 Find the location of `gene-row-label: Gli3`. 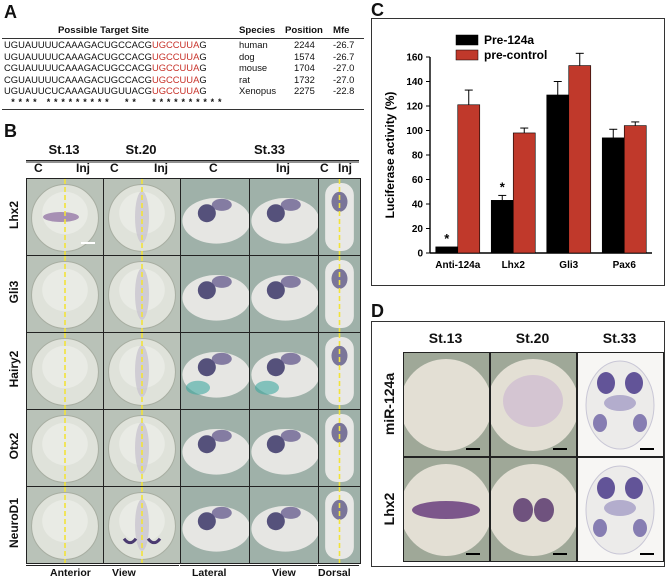

gene-row-label: Gli3 is located at coordinates (14, 292).